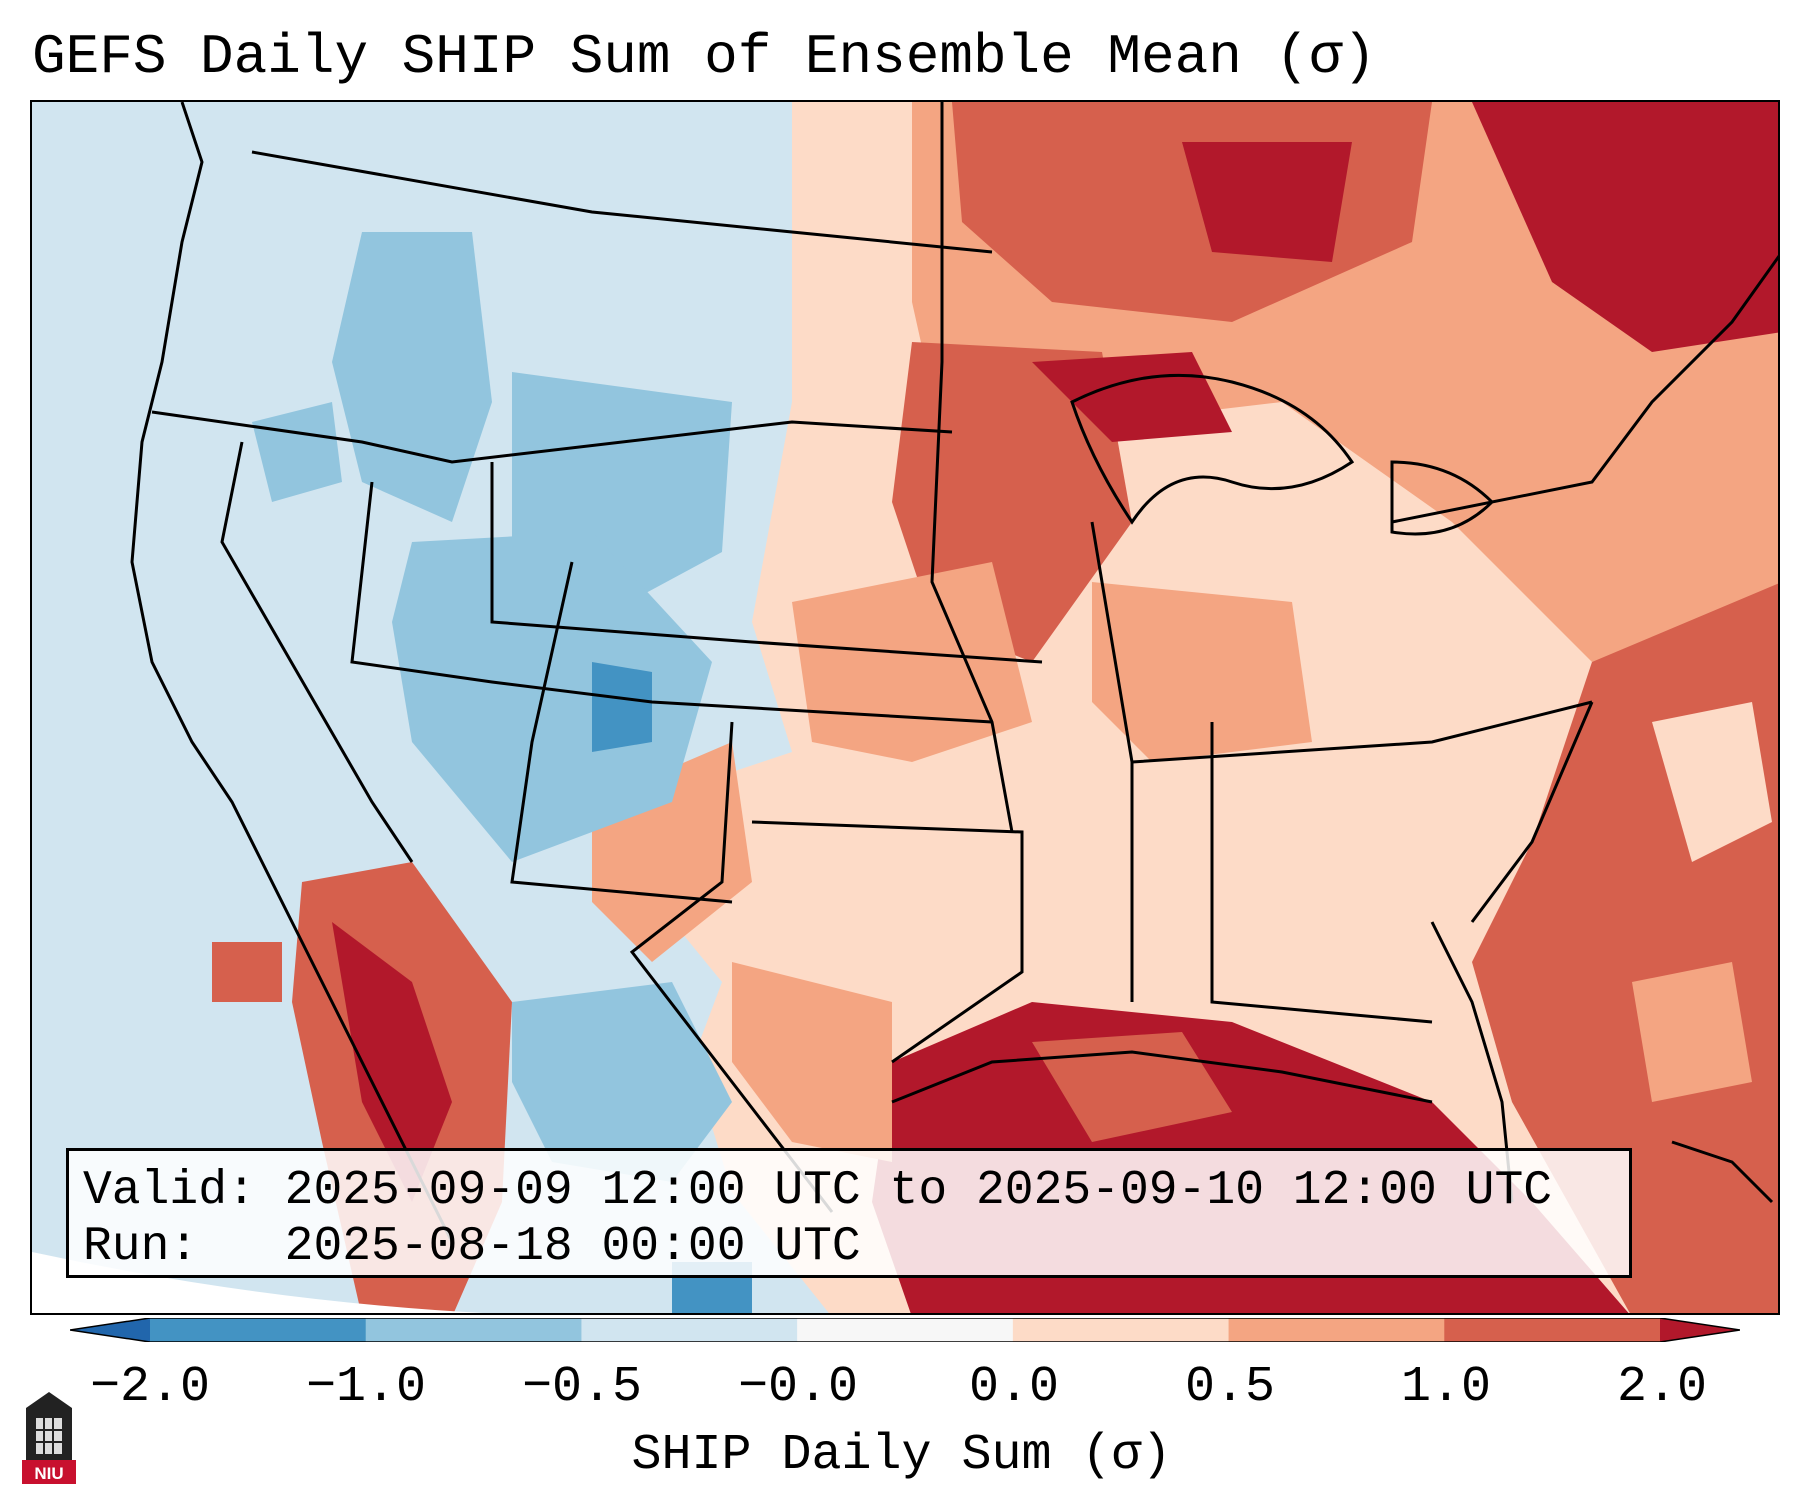 Image resolution: width=1803 pixels, height=1506 pixels. I want to click on border-colorado-kansas, so click(766, 563).